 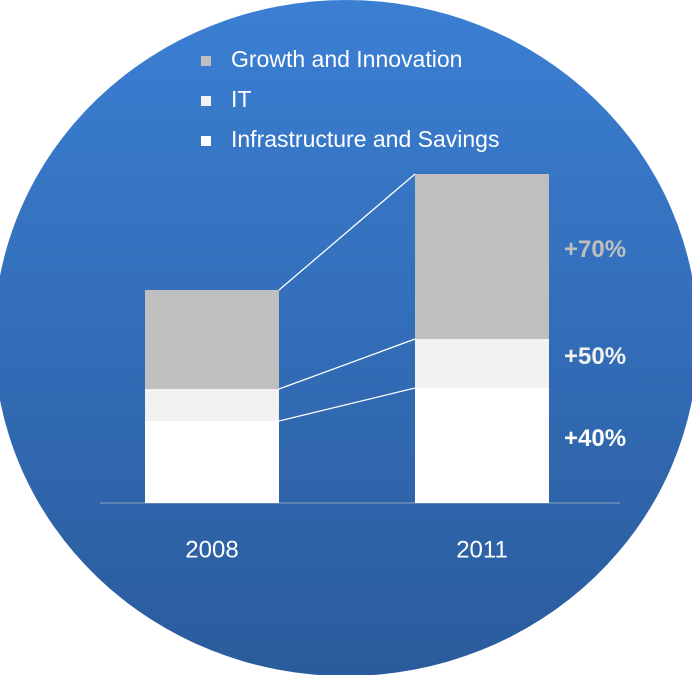 What do you see at coordinates (365, 139) in the screenshot?
I see `legend-label: Infrastructure and Savings` at bounding box center [365, 139].